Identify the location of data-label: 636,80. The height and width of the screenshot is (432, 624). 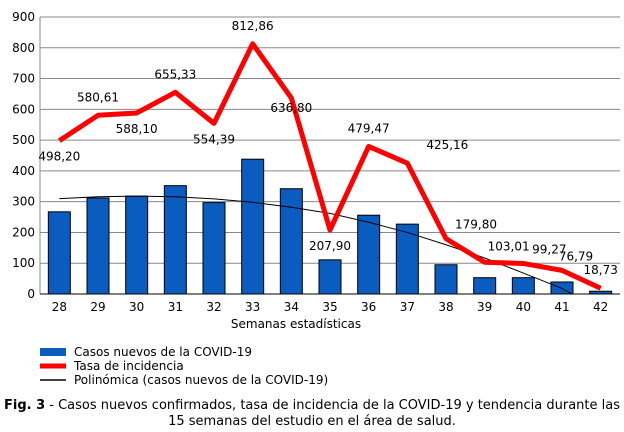
(291, 108).